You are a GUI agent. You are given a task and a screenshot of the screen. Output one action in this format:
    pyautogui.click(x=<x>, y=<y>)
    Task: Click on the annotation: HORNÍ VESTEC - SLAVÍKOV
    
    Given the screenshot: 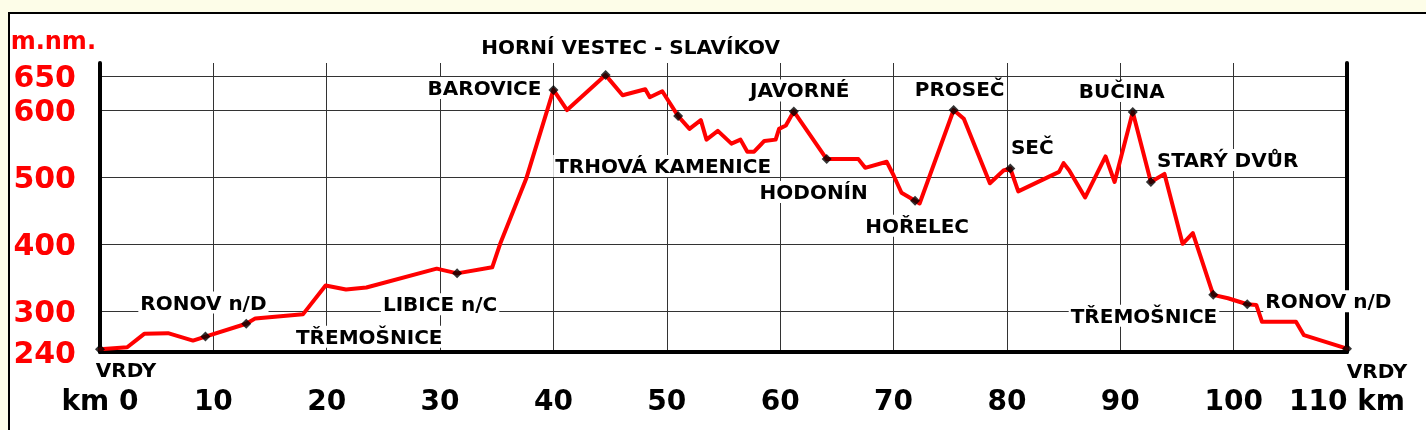 What is the action you would take?
    pyautogui.click(x=631, y=47)
    